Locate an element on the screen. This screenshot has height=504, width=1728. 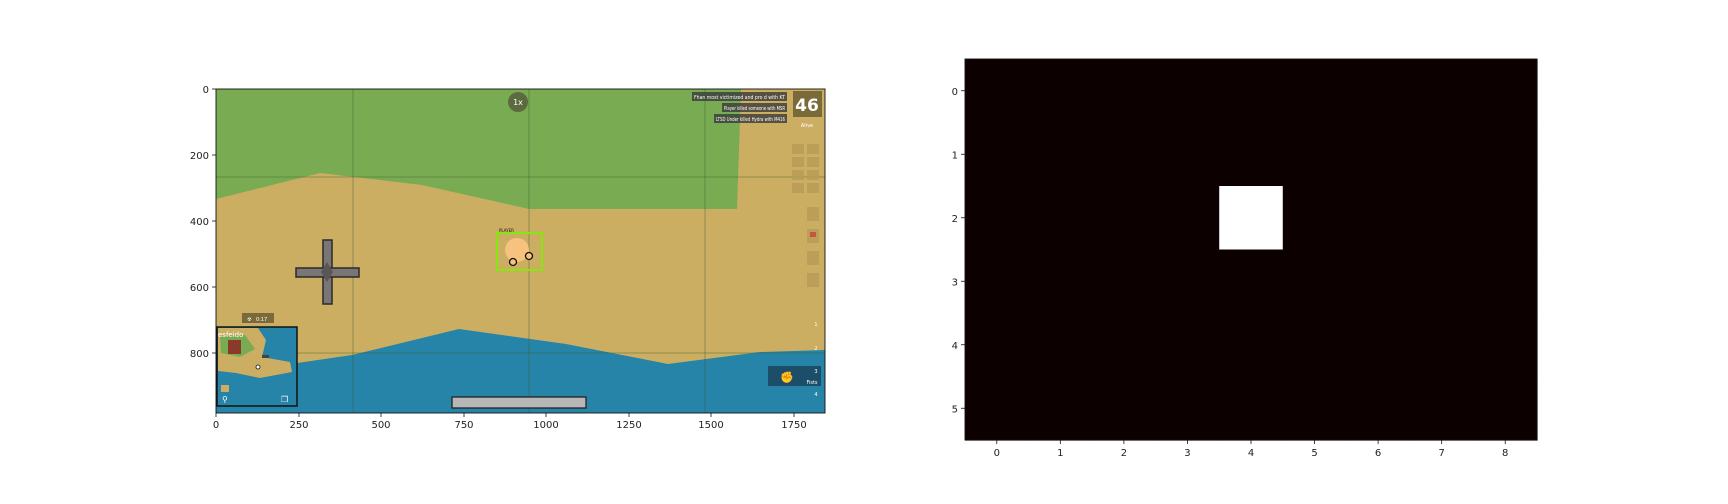
kill-feed-line-1: Fhan most victimized and pro d with KT is located at coordinates (740, 98).